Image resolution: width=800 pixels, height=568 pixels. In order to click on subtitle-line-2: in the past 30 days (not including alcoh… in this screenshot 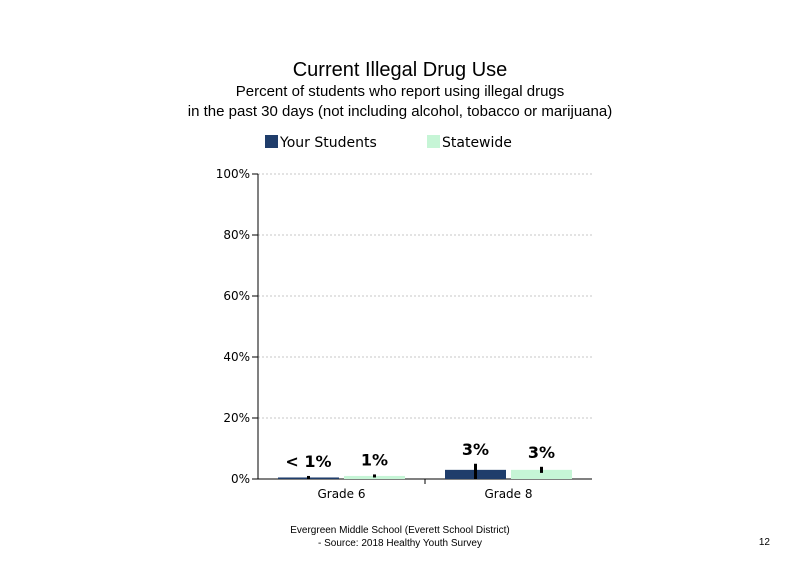, I will do `click(400, 111)`.